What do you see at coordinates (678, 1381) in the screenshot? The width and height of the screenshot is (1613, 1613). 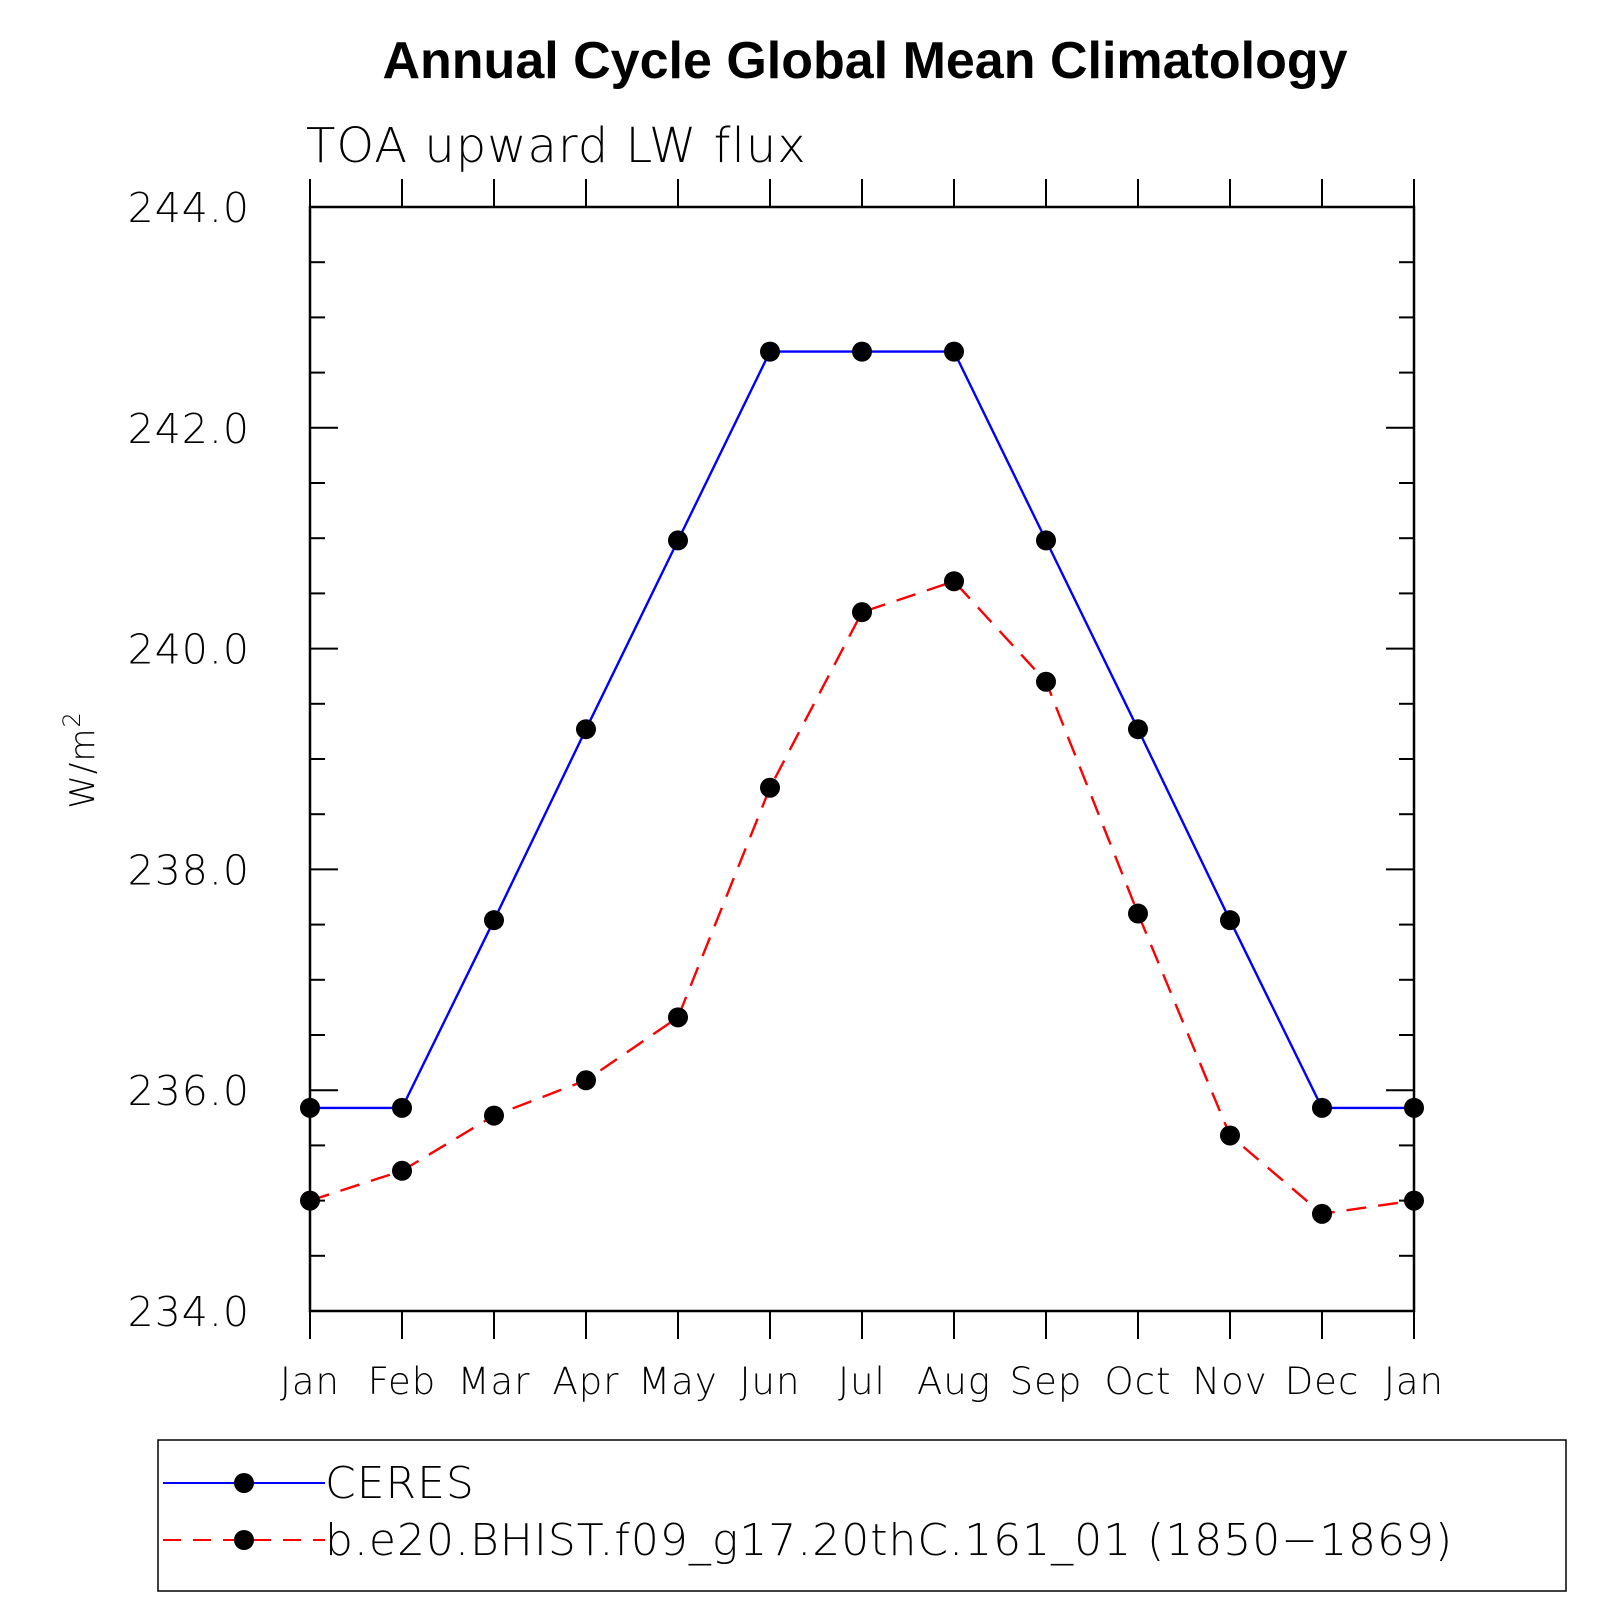 I see `x-tick-label: May` at bounding box center [678, 1381].